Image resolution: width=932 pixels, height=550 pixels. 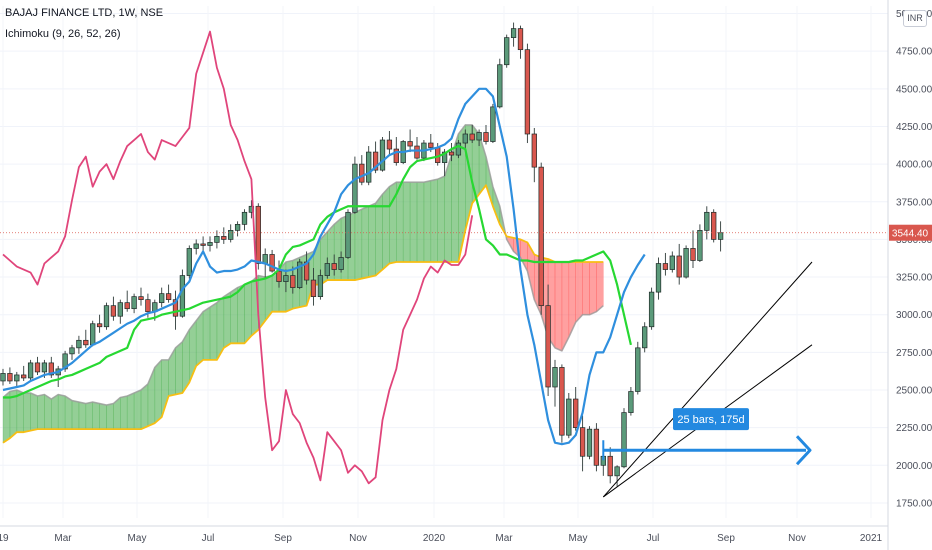 What do you see at coordinates (914, 278) in the screenshot?
I see `y-tick-label: 3250.00` at bounding box center [914, 278].